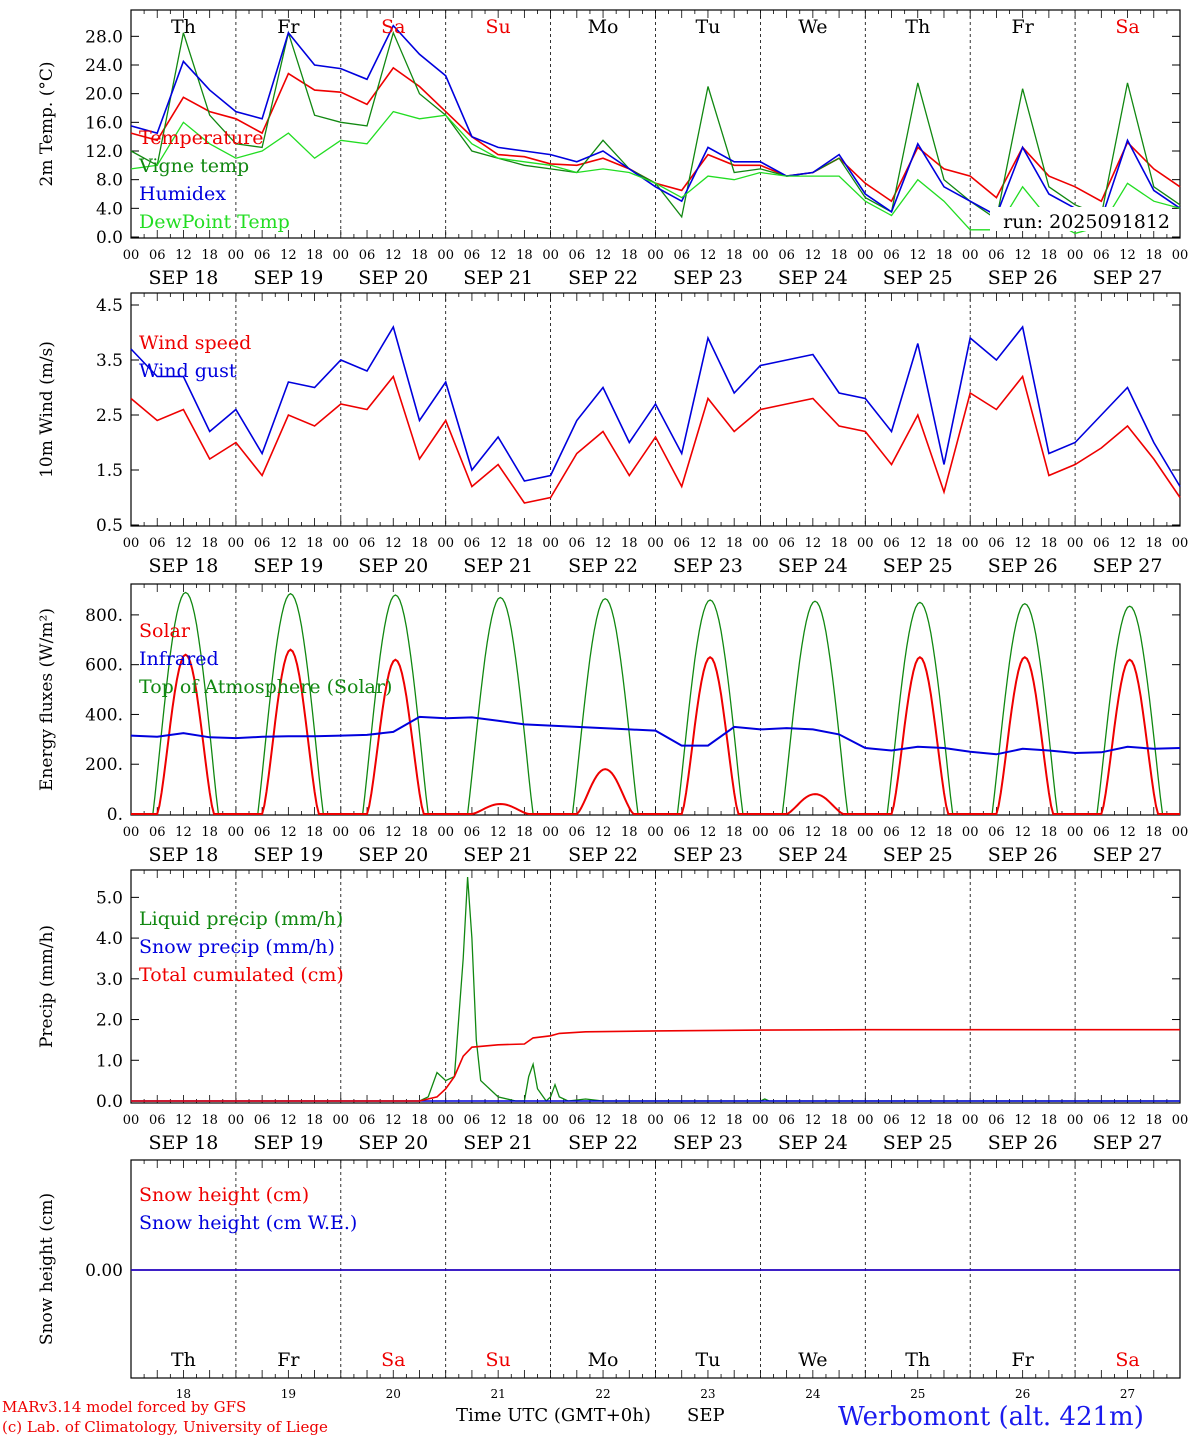 This screenshot has width=1194, height=1440. Describe the element at coordinates (47, 986) in the screenshot. I see `y-axis-label: Precip (mm/h)` at that location.